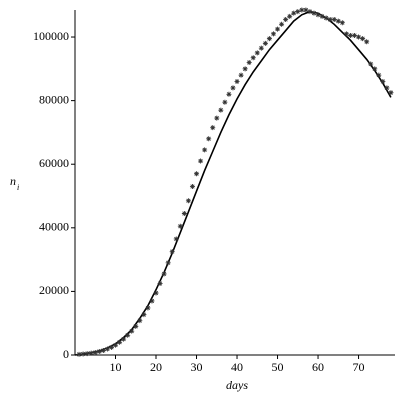 Image resolution: width=400 pixels, height=400 pixels. Describe the element at coordinates (278, 367) in the screenshot. I see `x-tick-label: 50` at that location.